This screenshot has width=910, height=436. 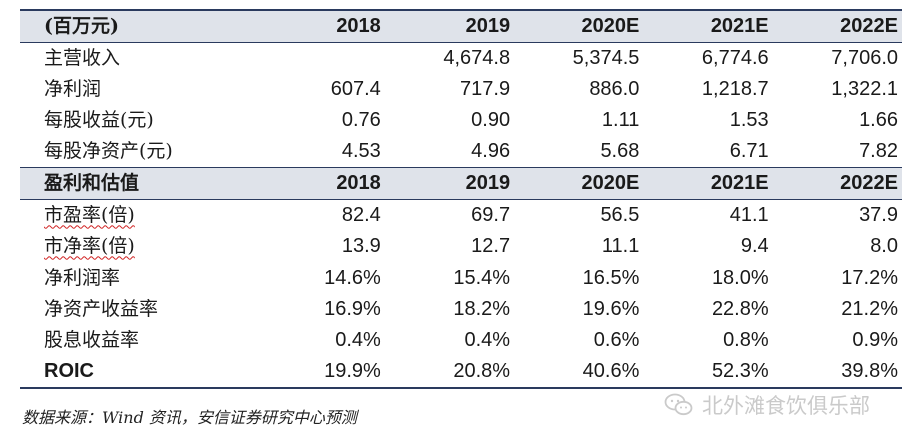 What do you see at coordinates (606, 58) in the screenshot?
I see `table-cell: 5,374.5` at bounding box center [606, 58].